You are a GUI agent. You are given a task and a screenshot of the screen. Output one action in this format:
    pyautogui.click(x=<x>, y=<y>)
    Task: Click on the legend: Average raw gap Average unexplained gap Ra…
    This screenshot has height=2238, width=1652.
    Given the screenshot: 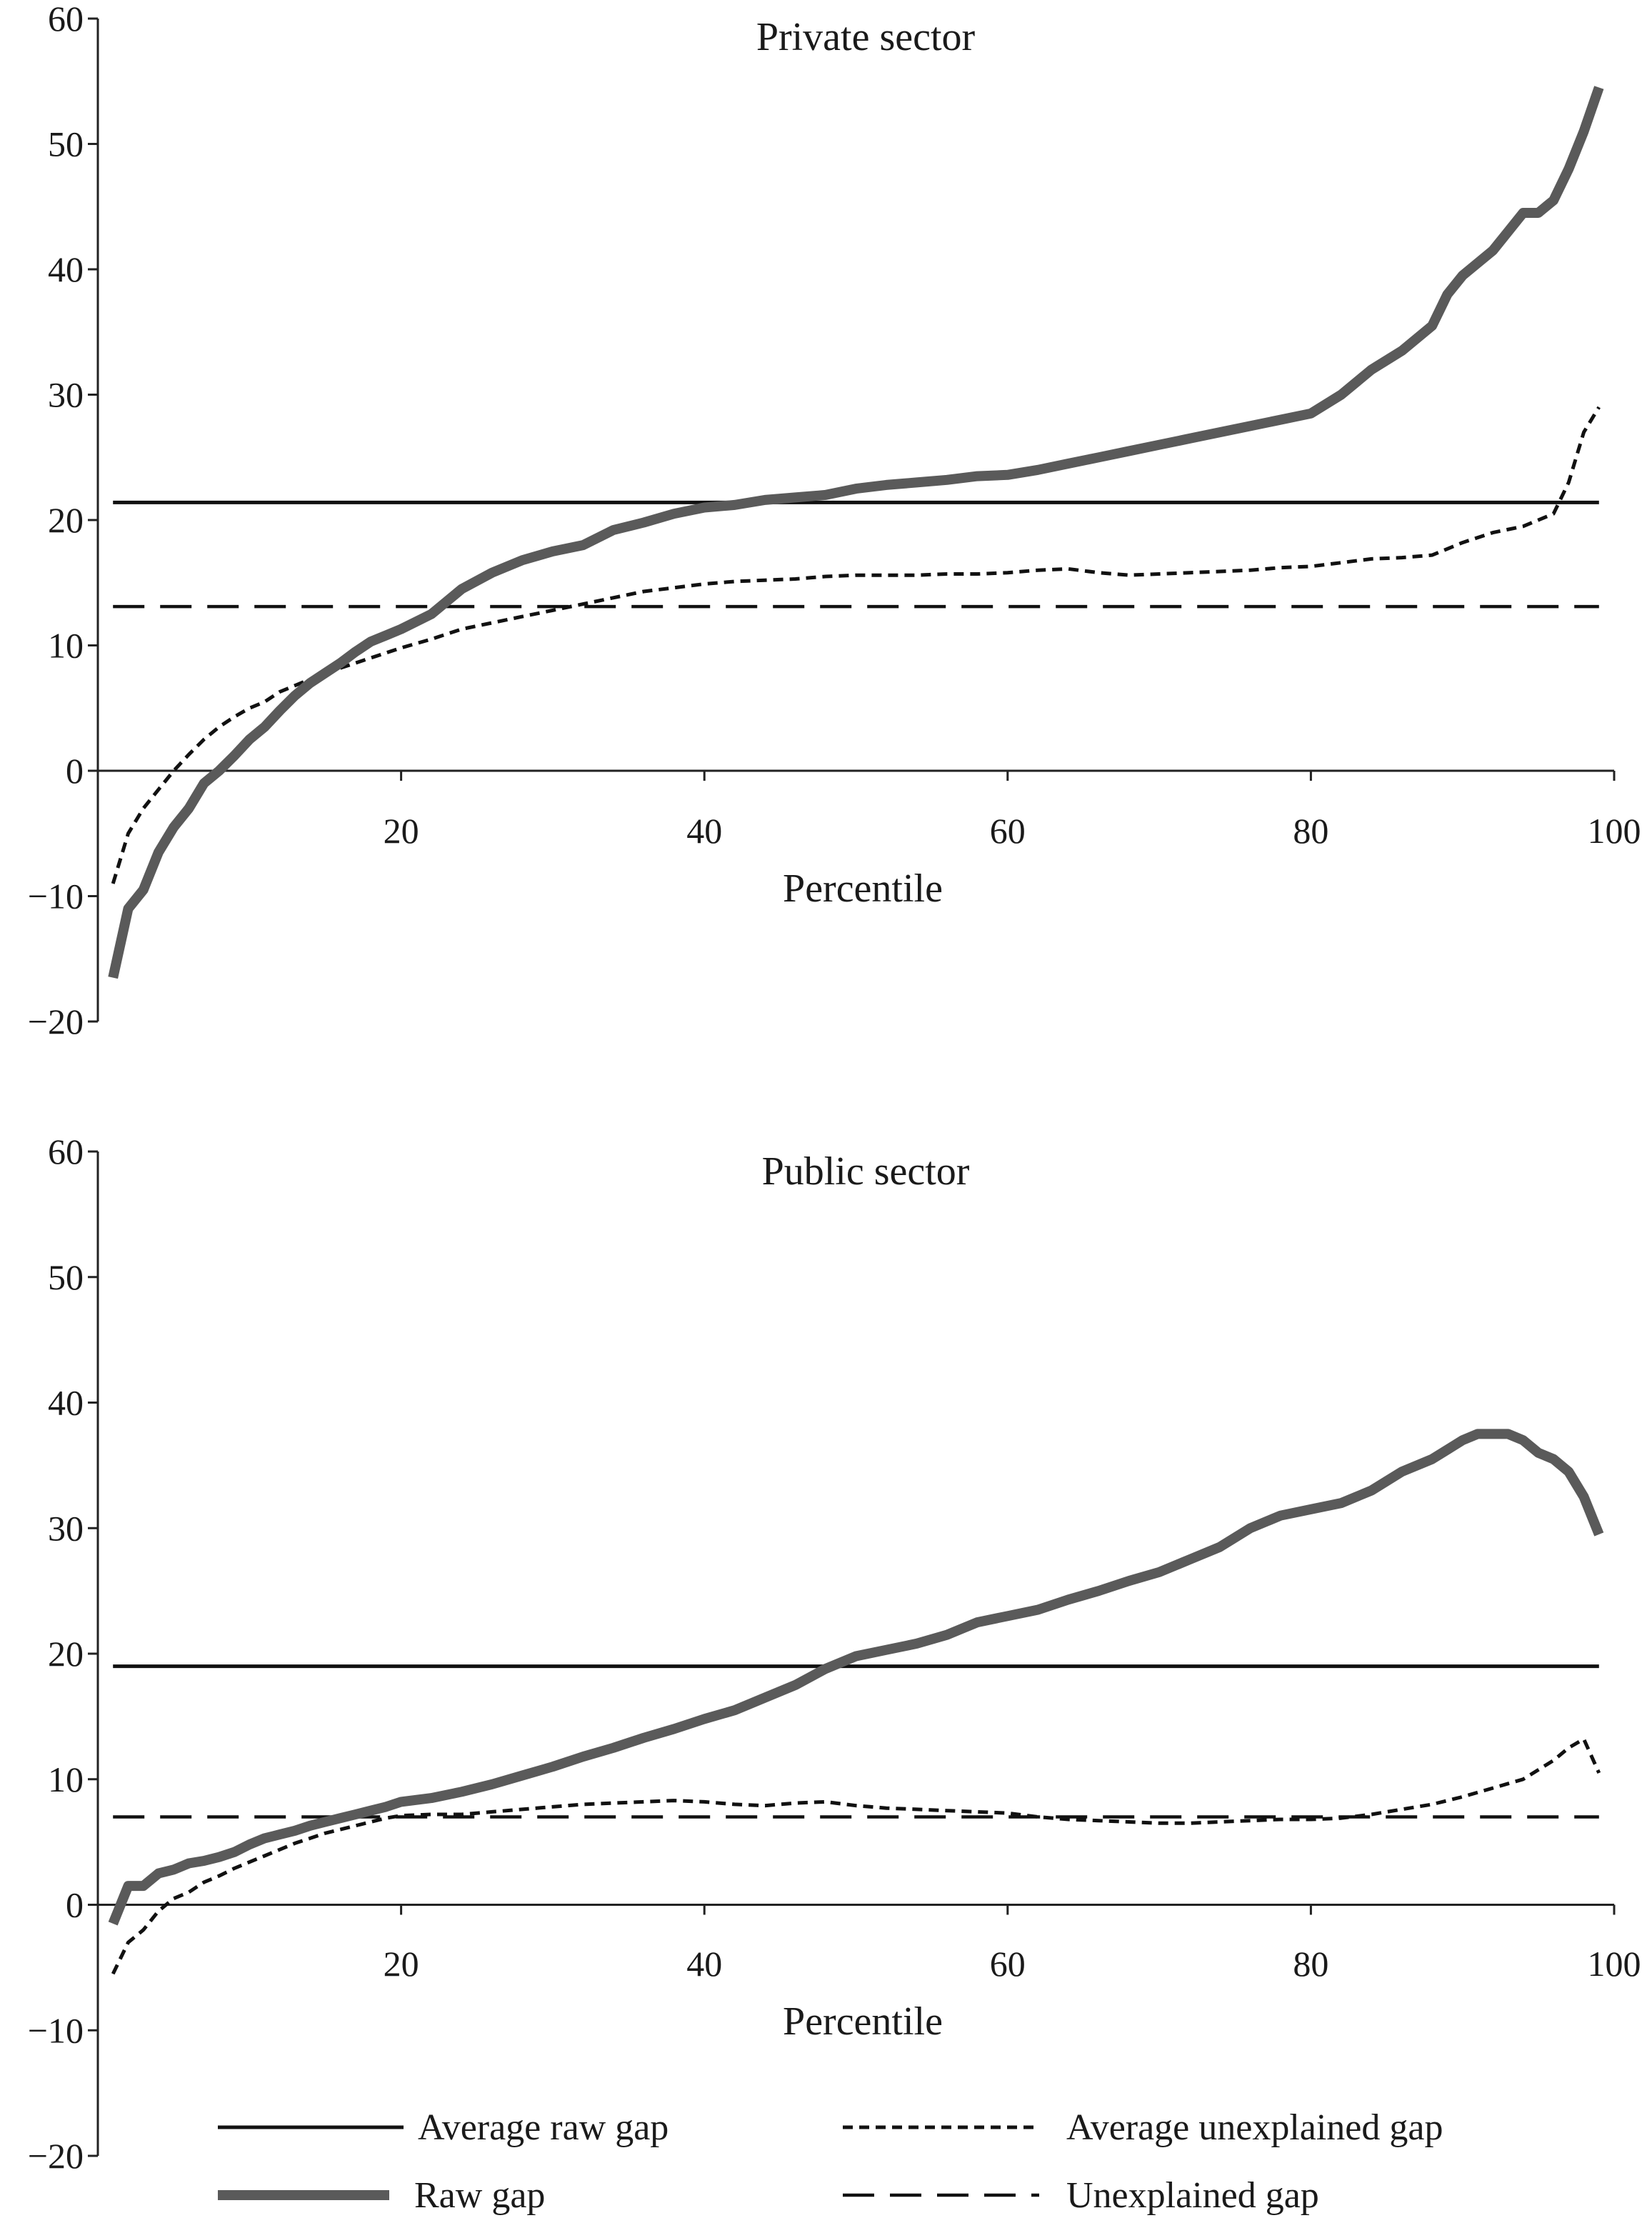 What is the action you would take?
    pyautogui.click(x=830, y=2161)
    